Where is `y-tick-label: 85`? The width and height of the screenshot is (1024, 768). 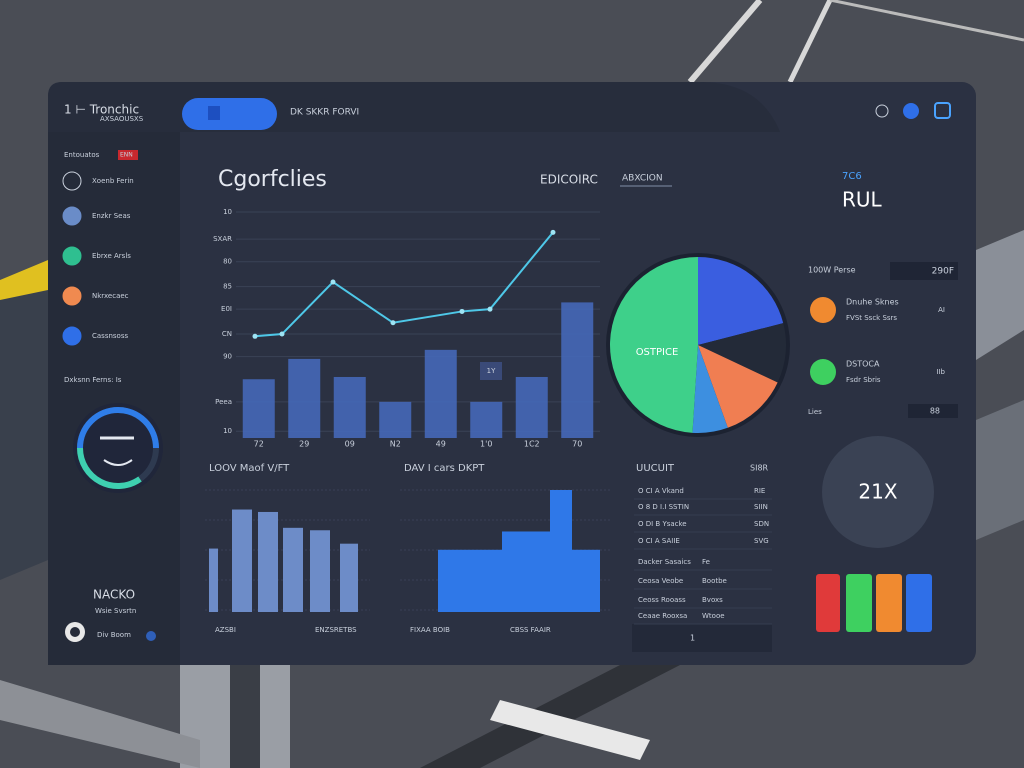 y-tick-label: 85 is located at coordinates (227, 287).